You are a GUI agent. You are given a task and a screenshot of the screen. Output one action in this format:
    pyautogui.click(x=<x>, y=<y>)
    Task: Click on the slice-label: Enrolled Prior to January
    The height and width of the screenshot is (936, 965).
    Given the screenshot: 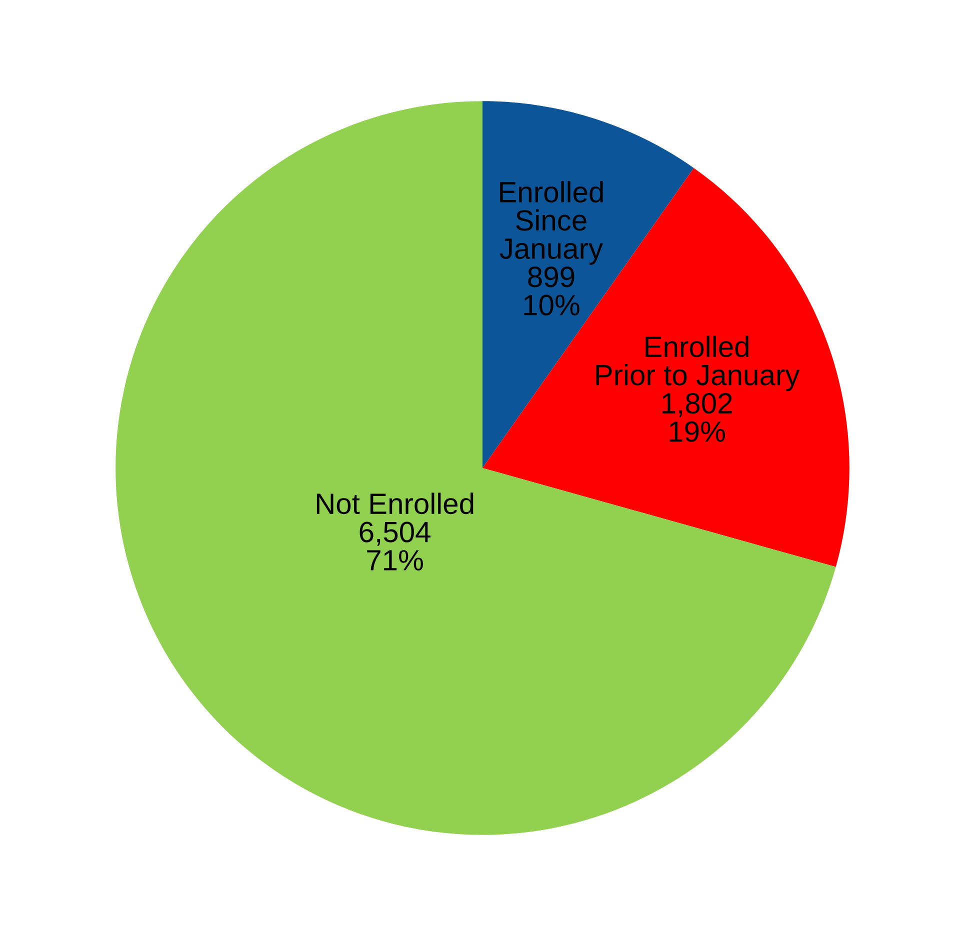 What is the action you would take?
    pyautogui.click(x=698, y=364)
    